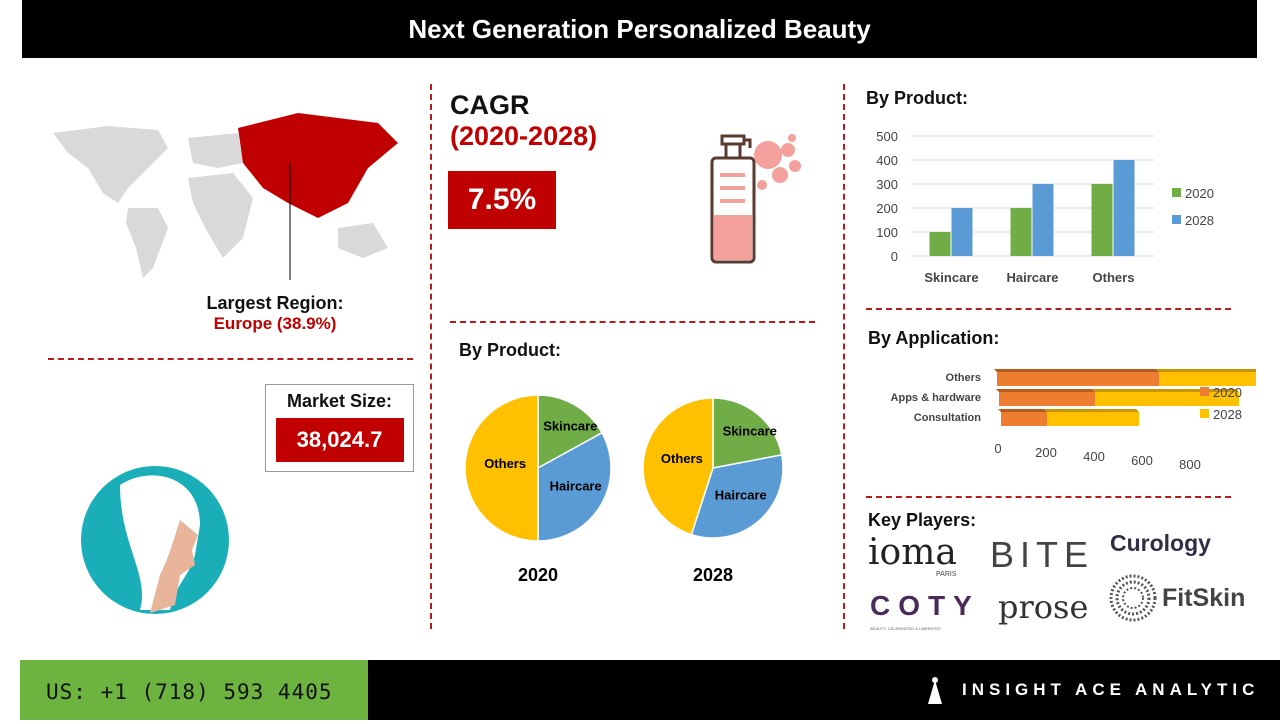 This screenshot has height=724, width=1280. Describe the element at coordinates (947, 418) in the screenshot. I see `category-label: Consultation` at that location.